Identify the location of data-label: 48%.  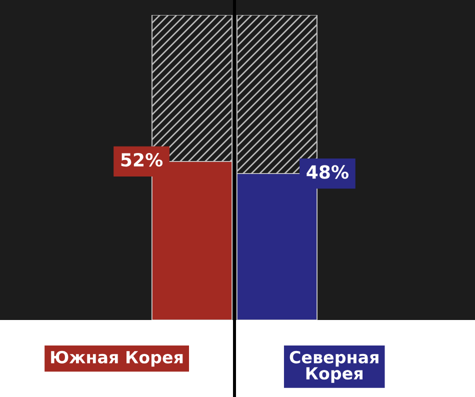
(327, 172).